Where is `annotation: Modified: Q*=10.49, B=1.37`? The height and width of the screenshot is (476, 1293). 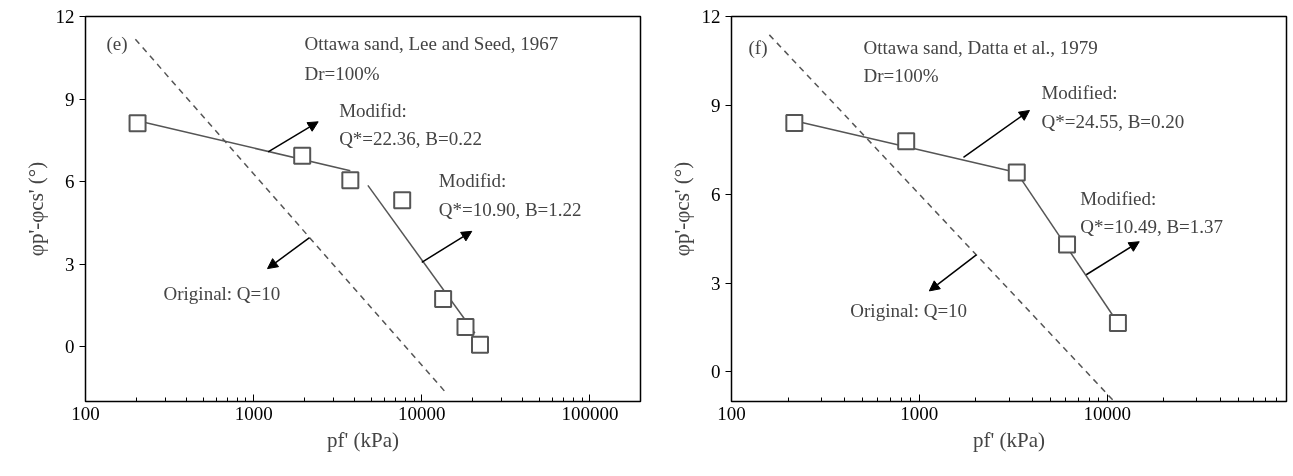 annotation: Modified: Q*=10.49, B=1.37 is located at coordinates (1152, 212).